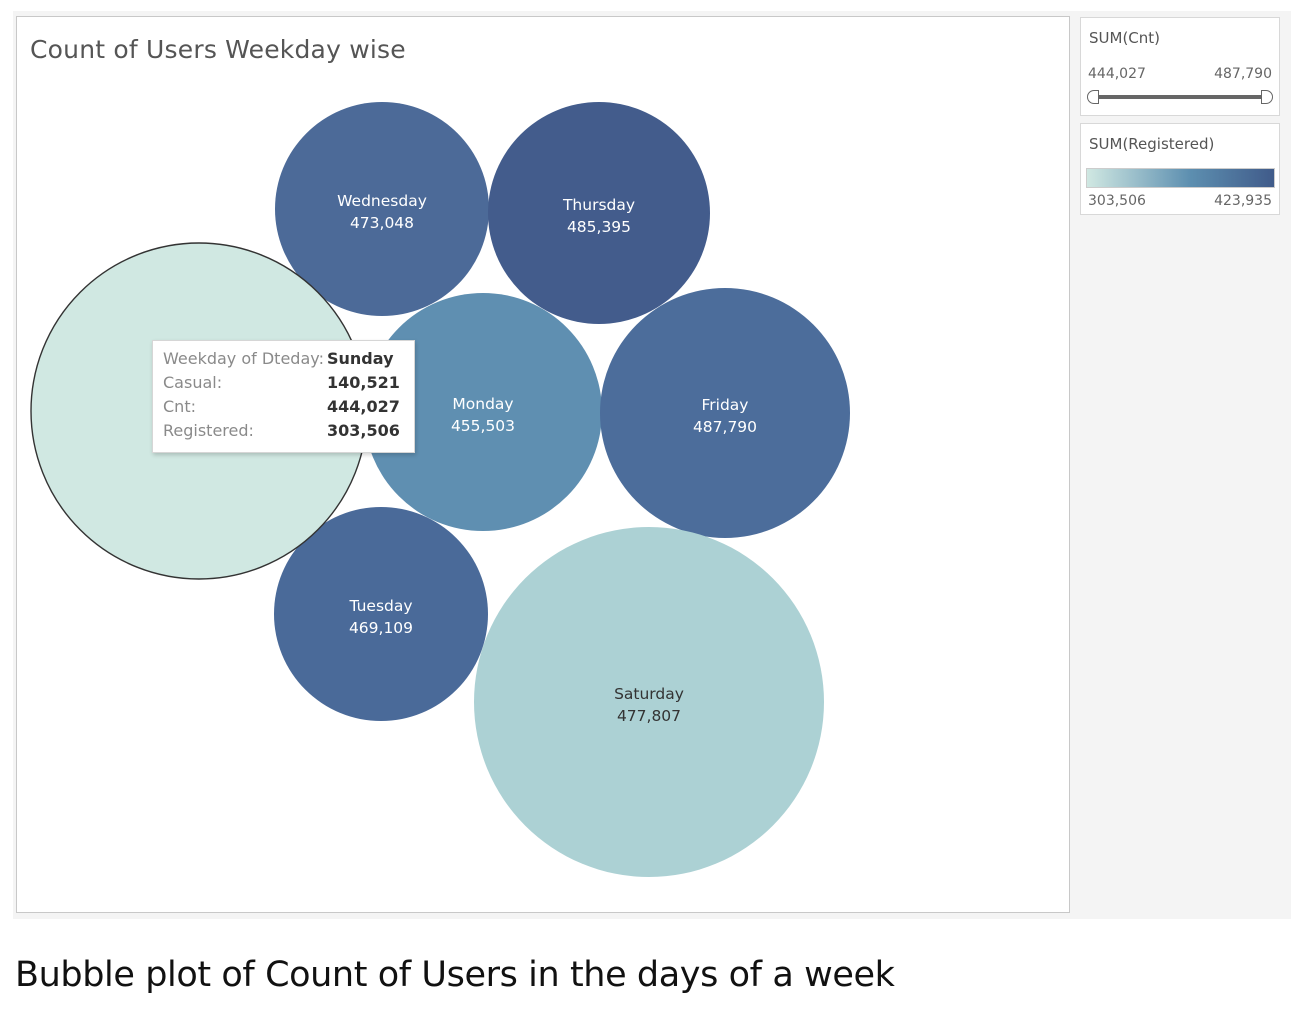 This screenshot has width=1304, height=1012. I want to click on bubble-label-monday: Monday, so click(482, 404).